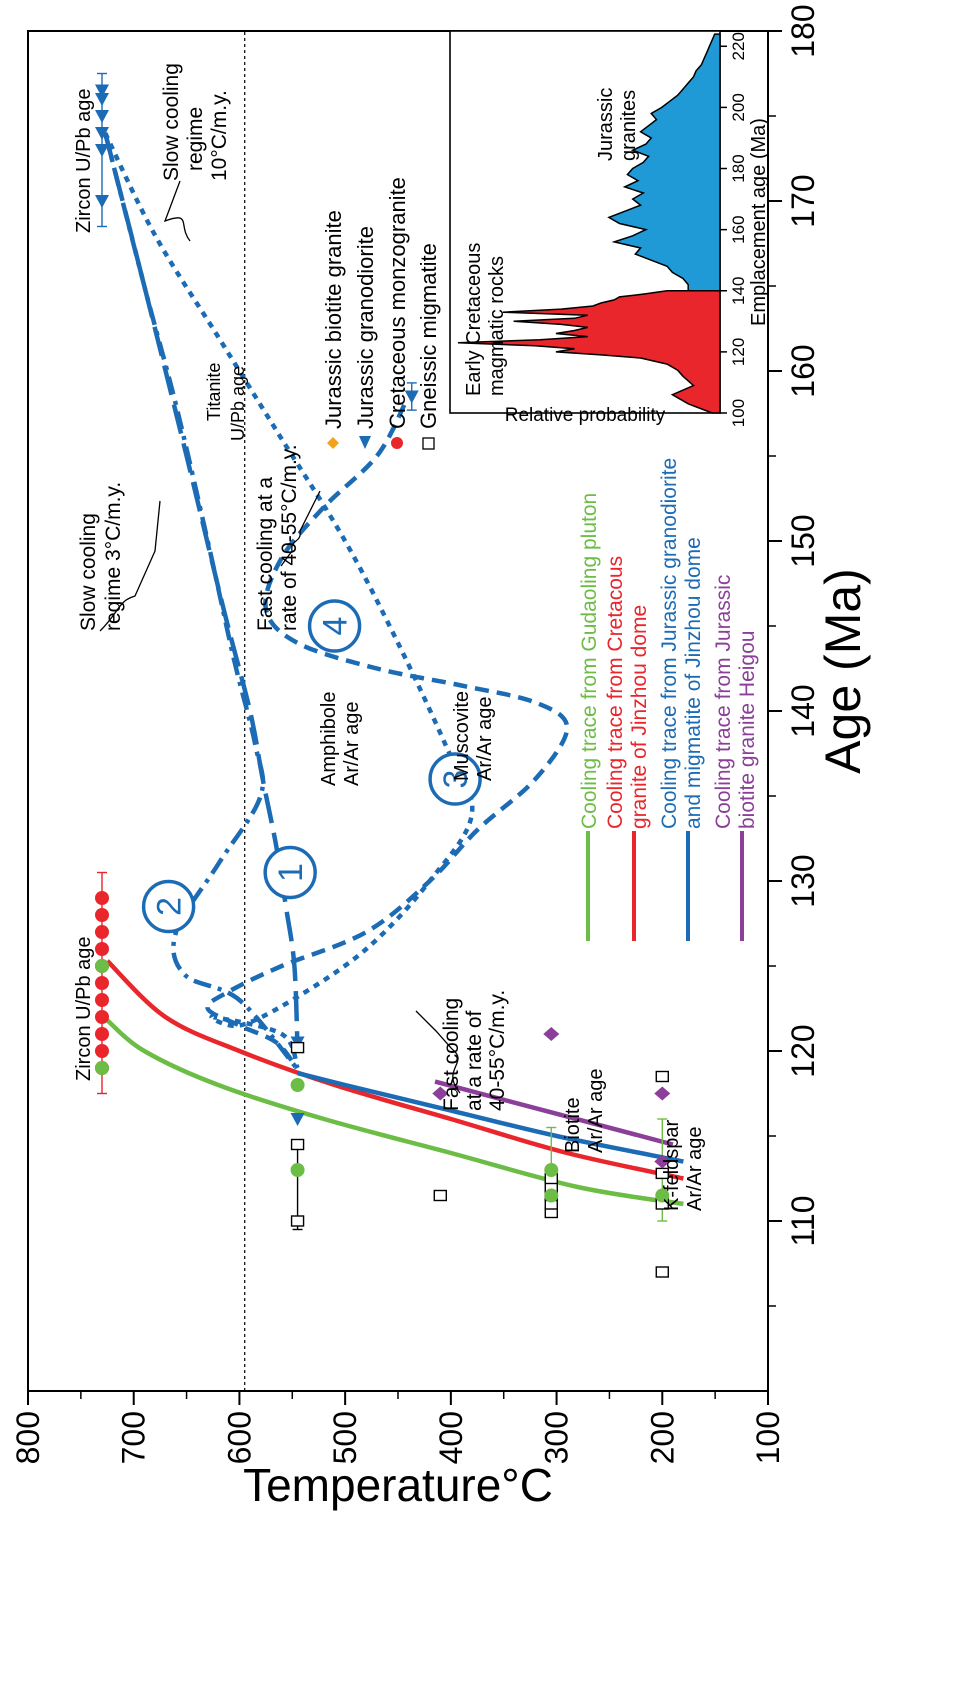 This screenshot has width=963, height=1686. I want to click on legend-triangle-blue, so click(365, 442).